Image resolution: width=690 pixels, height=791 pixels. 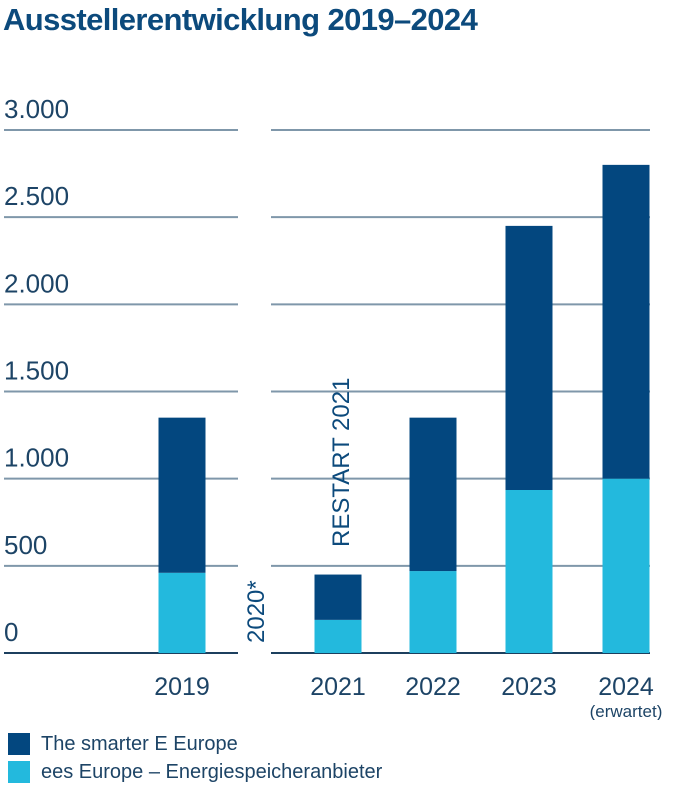 I want to click on y-axis-ticks: 0 500 1.000 1.500 2.000 2.500 3.000, so click(x=36, y=370).